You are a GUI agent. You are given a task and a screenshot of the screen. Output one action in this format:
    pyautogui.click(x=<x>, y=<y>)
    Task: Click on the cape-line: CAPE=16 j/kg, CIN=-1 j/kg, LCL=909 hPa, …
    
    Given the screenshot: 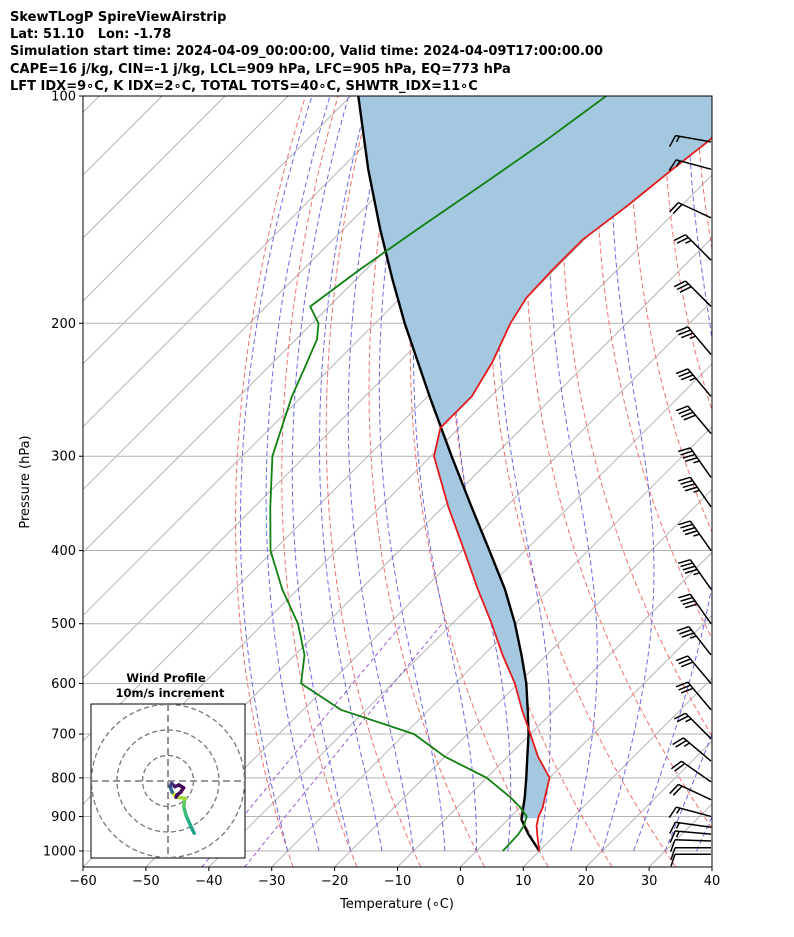 What is the action you would take?
    pyautogui.click(x=260, y=69)
    